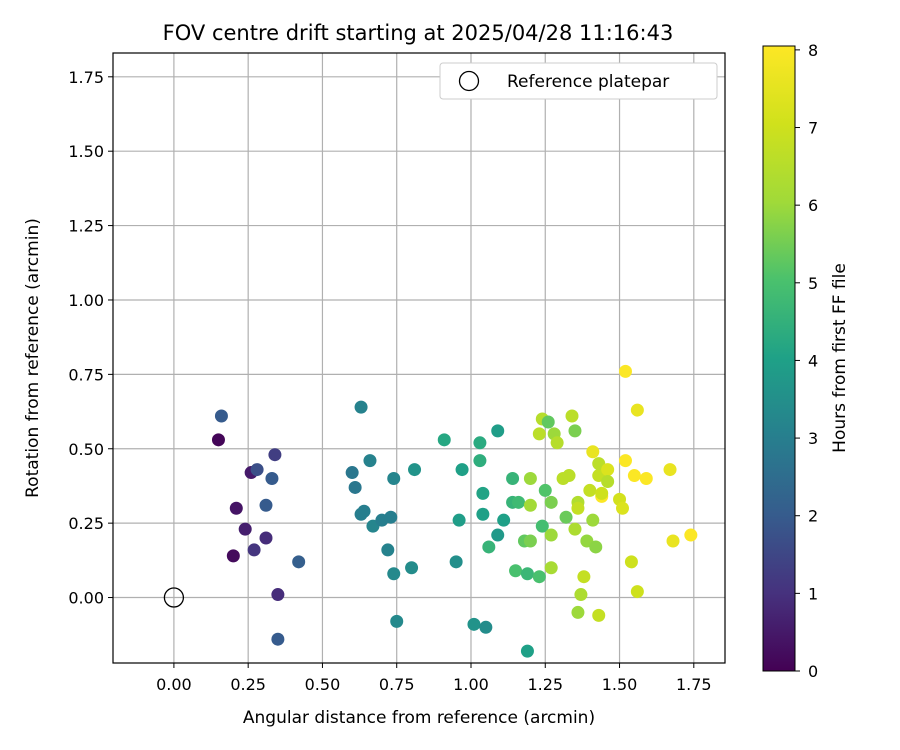 Image resolution: width=900 pixels, height=750 pixels. What do you see at coordinates (813, 205) in the screenshot?
I see `colorbar-tick-label: 6` at bounding box center [813, 205].